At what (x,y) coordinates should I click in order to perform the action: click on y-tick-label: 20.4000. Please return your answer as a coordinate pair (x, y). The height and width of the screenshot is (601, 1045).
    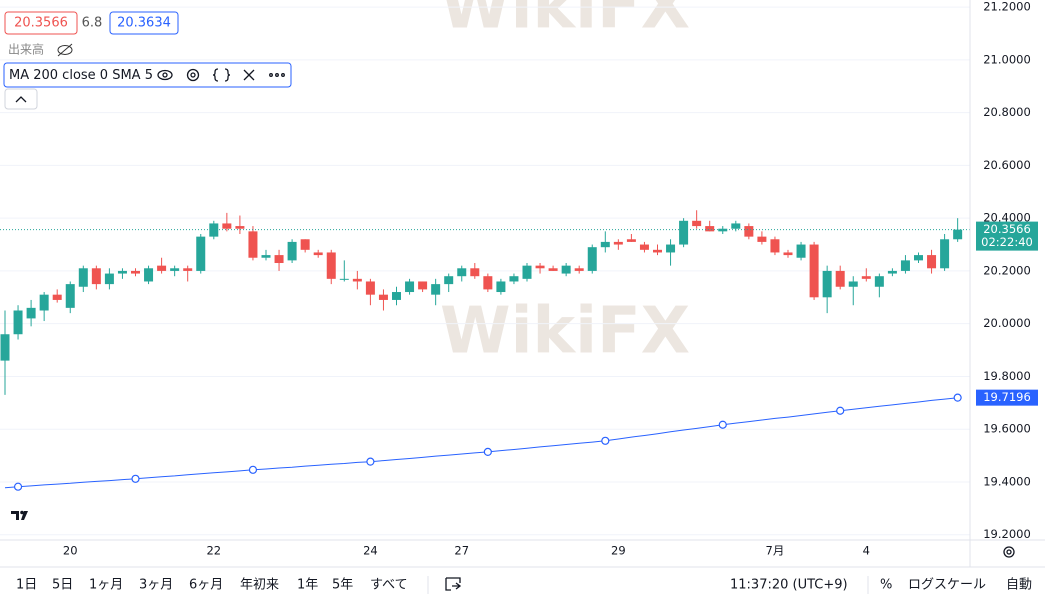
    Looking at the image, I should click on (1007, 218).